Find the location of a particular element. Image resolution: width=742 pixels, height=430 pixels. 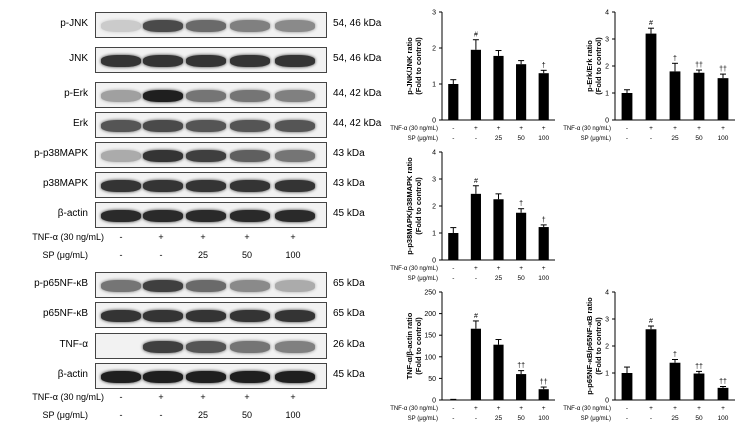

blot-label: p-JNK is located at coordinates (74, 23).